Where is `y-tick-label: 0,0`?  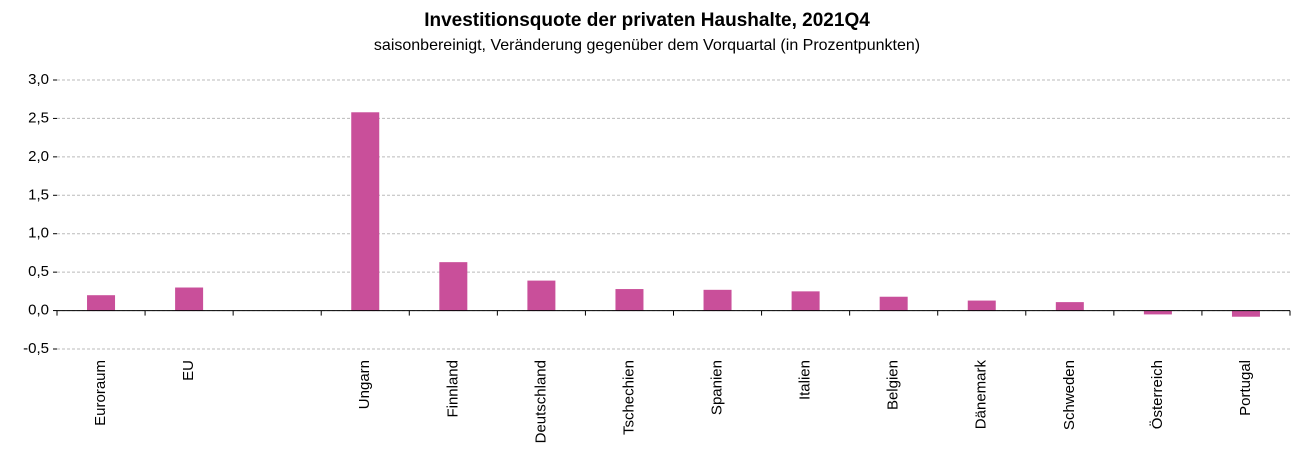
y-tick-label: 0,0 is located at coordinates (38, 310).